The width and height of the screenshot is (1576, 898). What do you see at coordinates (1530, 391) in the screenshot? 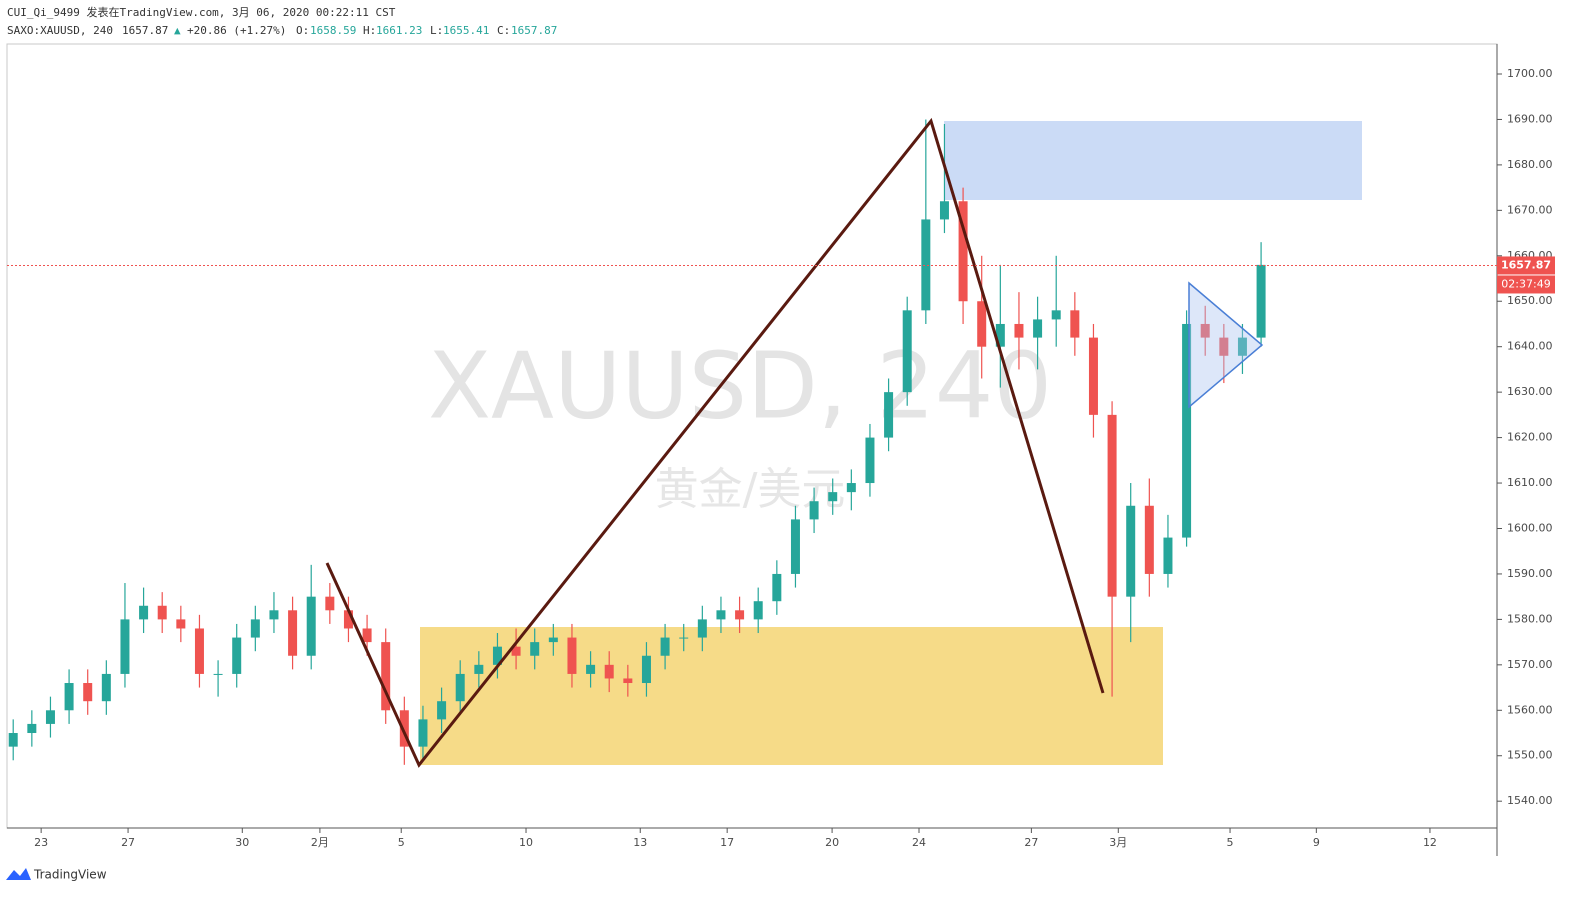
I see `y-tick-label: 1630.00` at bounding box center [1530, 391].